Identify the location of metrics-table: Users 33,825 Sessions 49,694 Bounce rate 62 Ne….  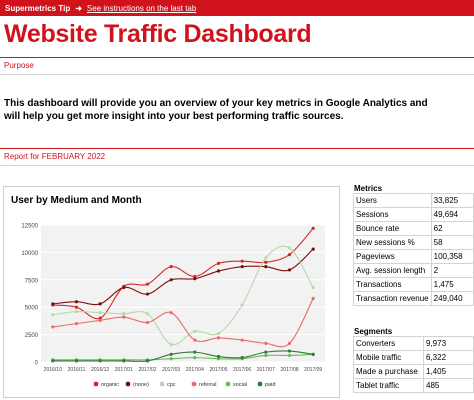
(413, 249).